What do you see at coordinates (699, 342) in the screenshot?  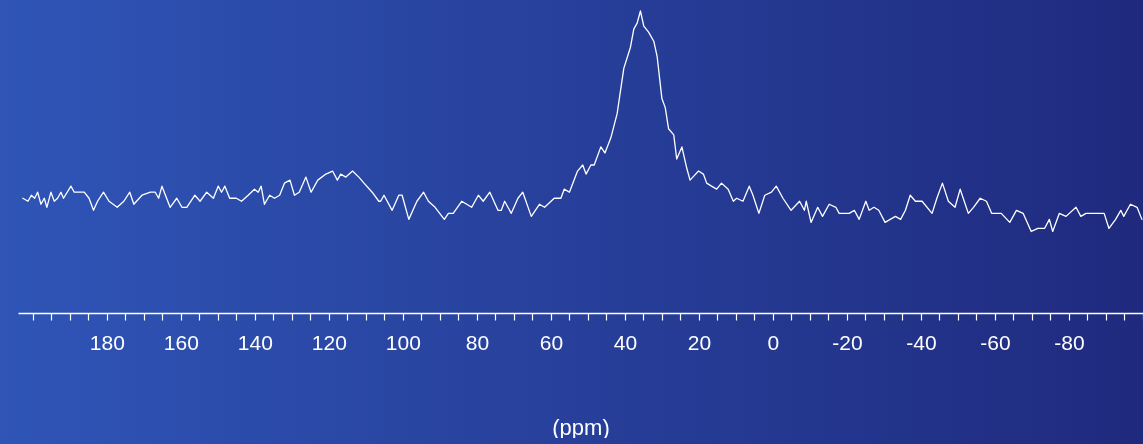 I see `x-tick-label: 20` at bounding box center [699, 342].